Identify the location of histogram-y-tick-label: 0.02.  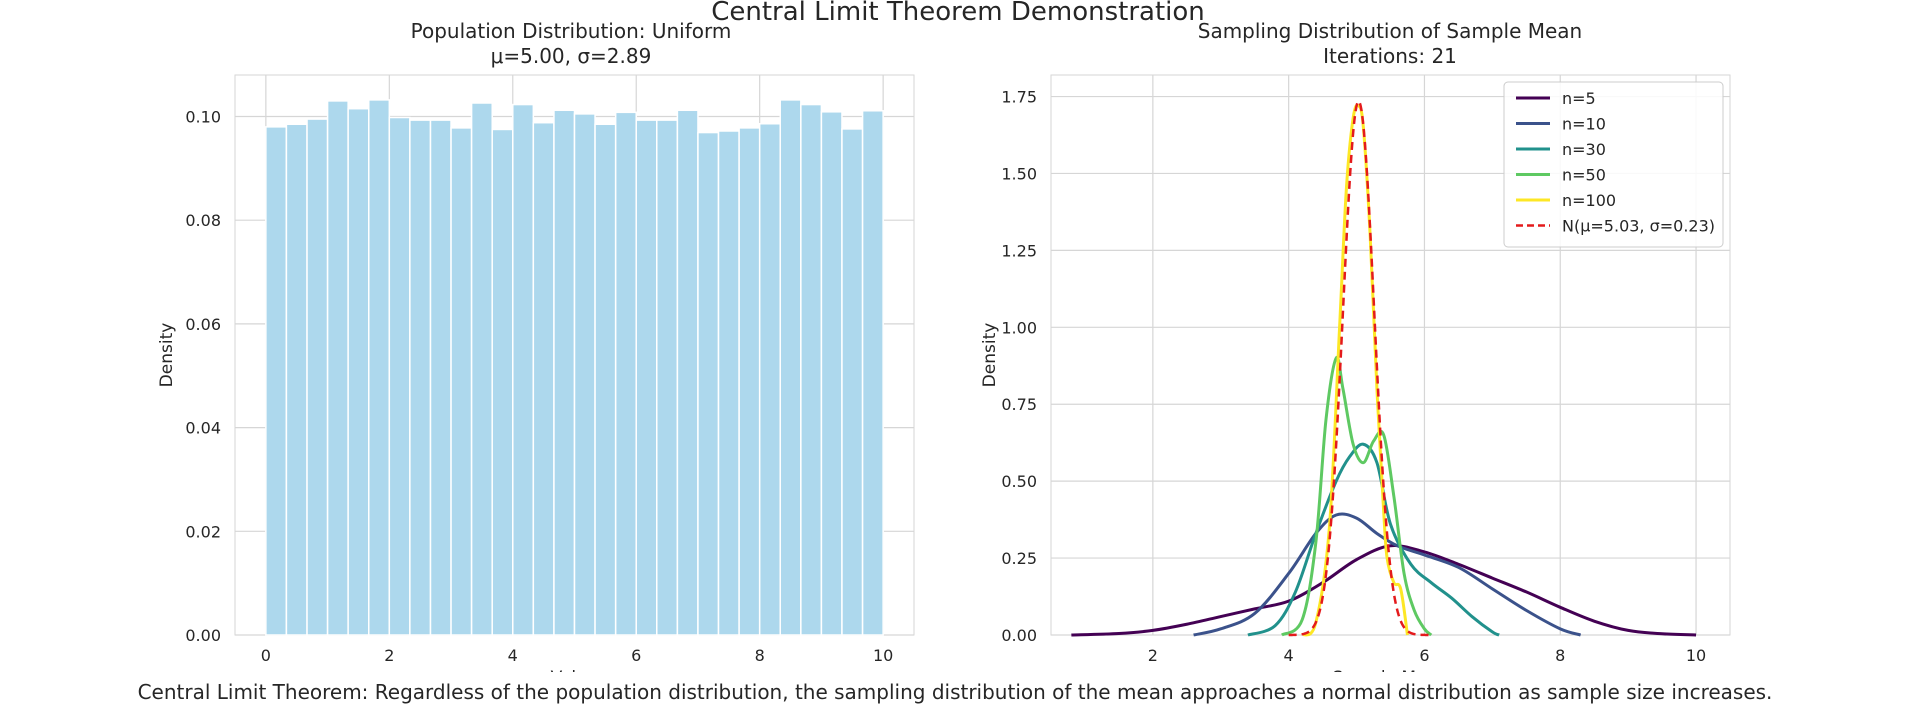
(203, 531).